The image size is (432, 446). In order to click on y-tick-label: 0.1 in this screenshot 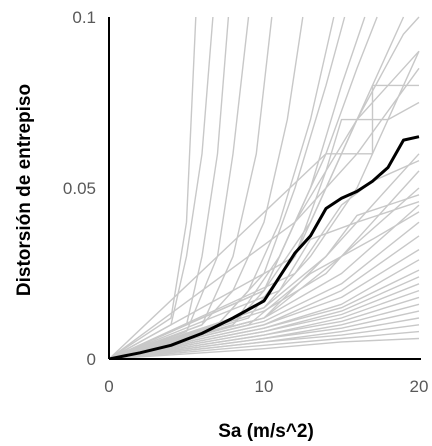, I will do `click(84, 17)`.